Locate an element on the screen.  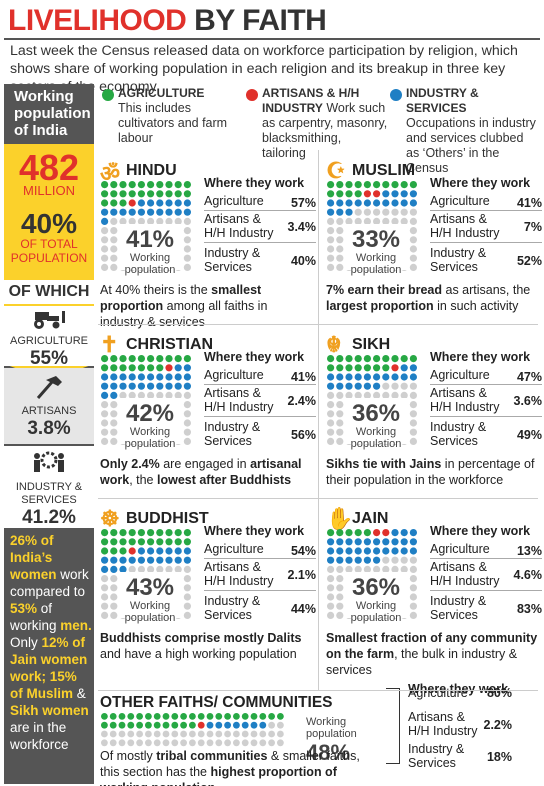
legend-industry-head: INDUSTRY & SERVICES is located at coordinates (442, 100).